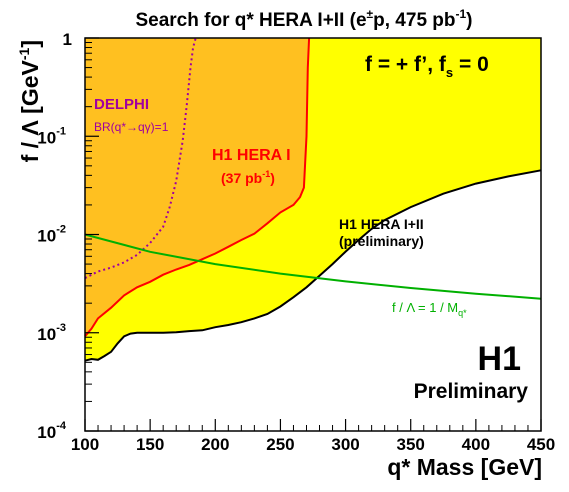  Describe the element at coordinates (251, 155) in the screenshot. I see `hera-i-label: H1 HERA I` at that location.